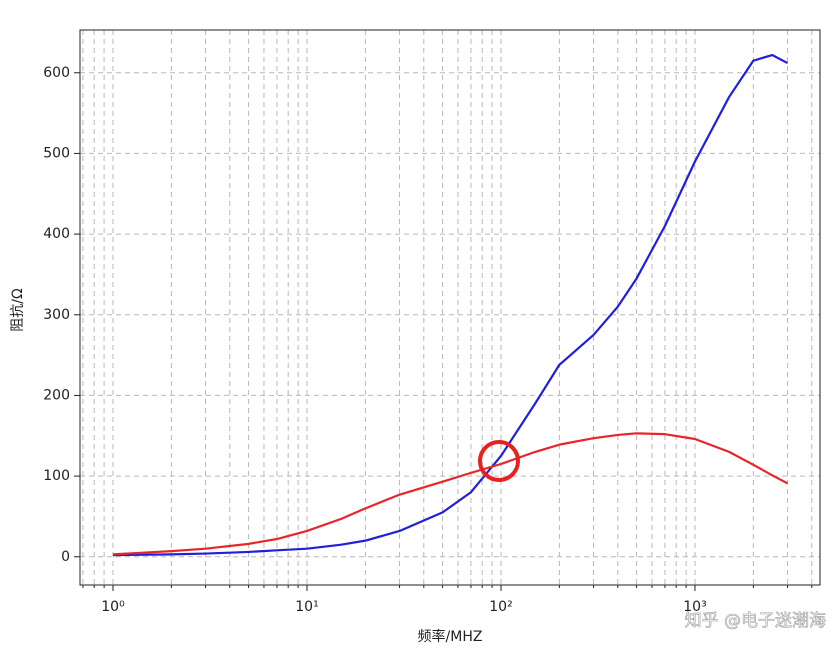 This screenshot has width=833, height=657. I want to click on y-axis-label: 阻抗/Ω, so click(18, 310).